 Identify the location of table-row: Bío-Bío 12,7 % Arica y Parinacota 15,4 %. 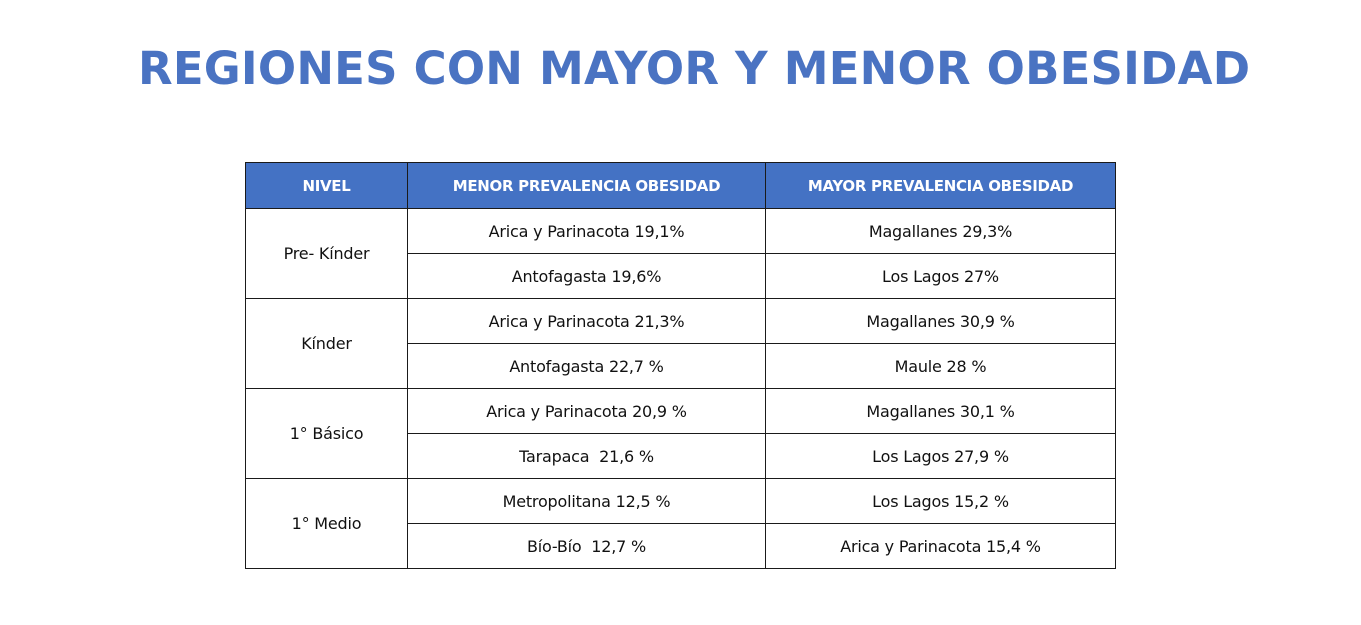
(681, 546).